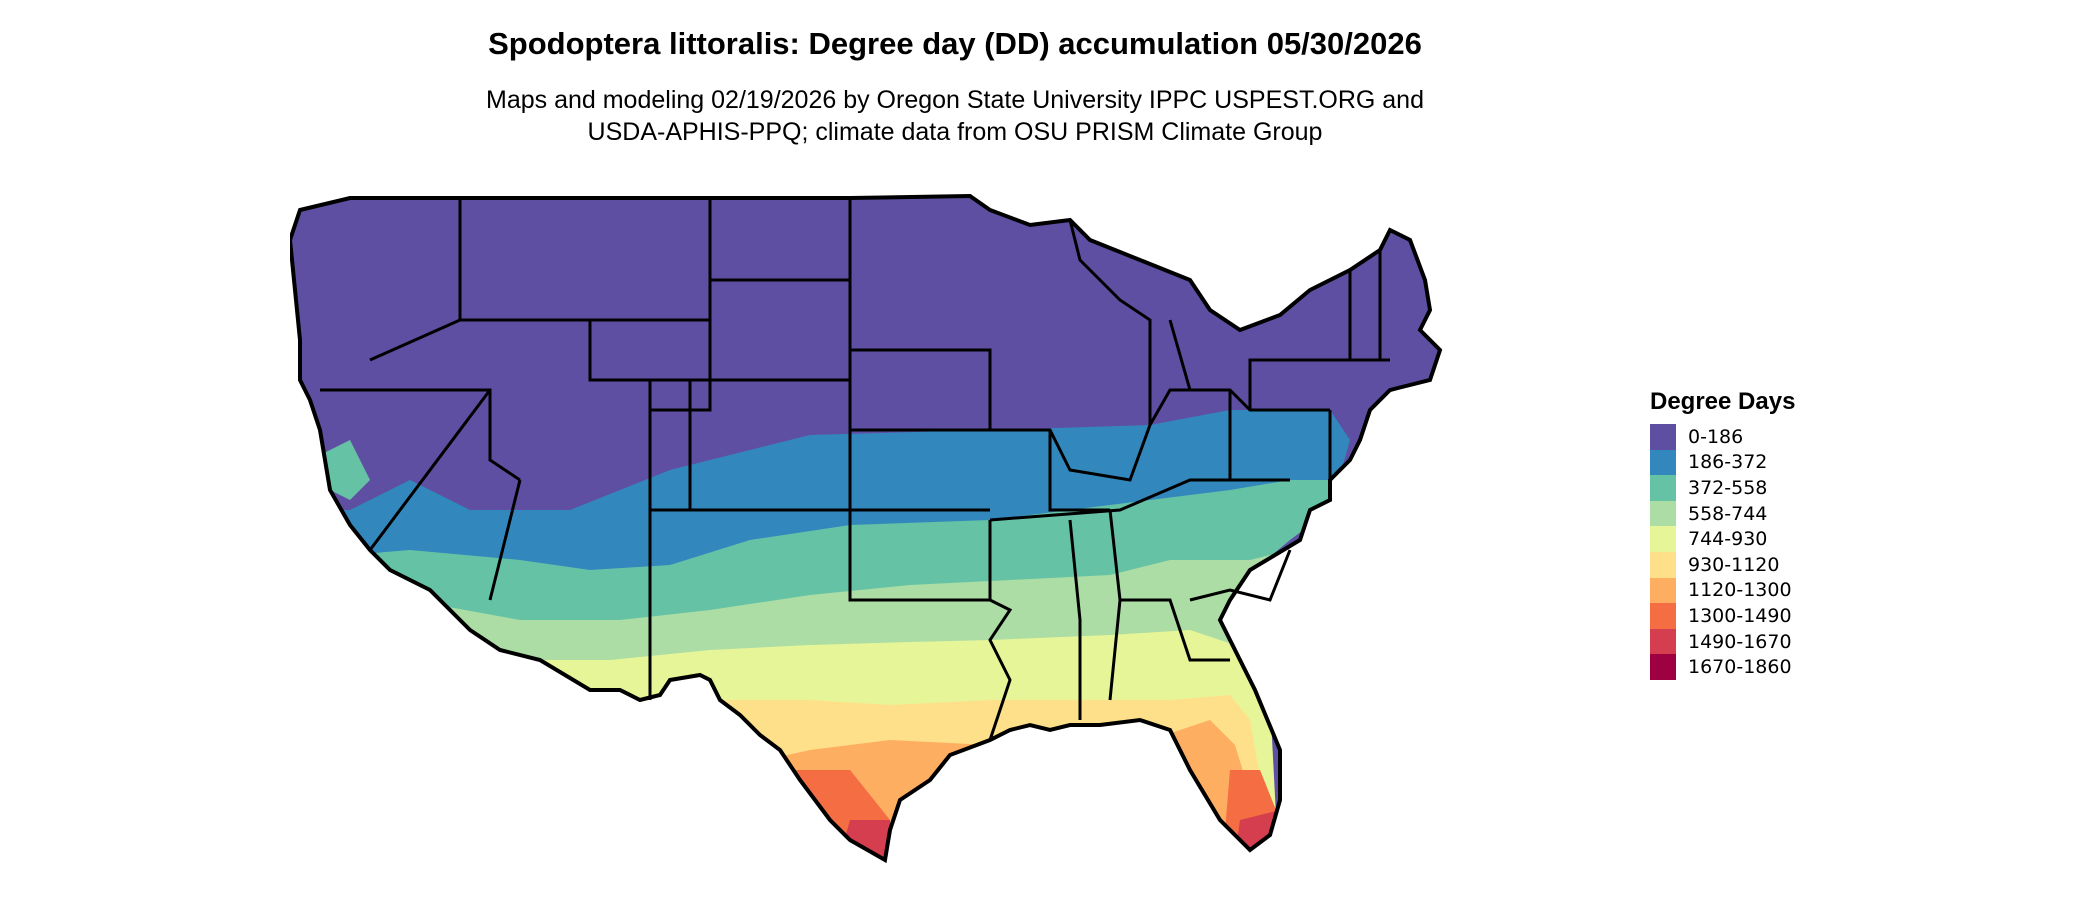 This screenshot has height=897, width=2100. Describe the element at coordinates (1716, 436) in the screenshot. I see `legend-label: 0-186` at that location.